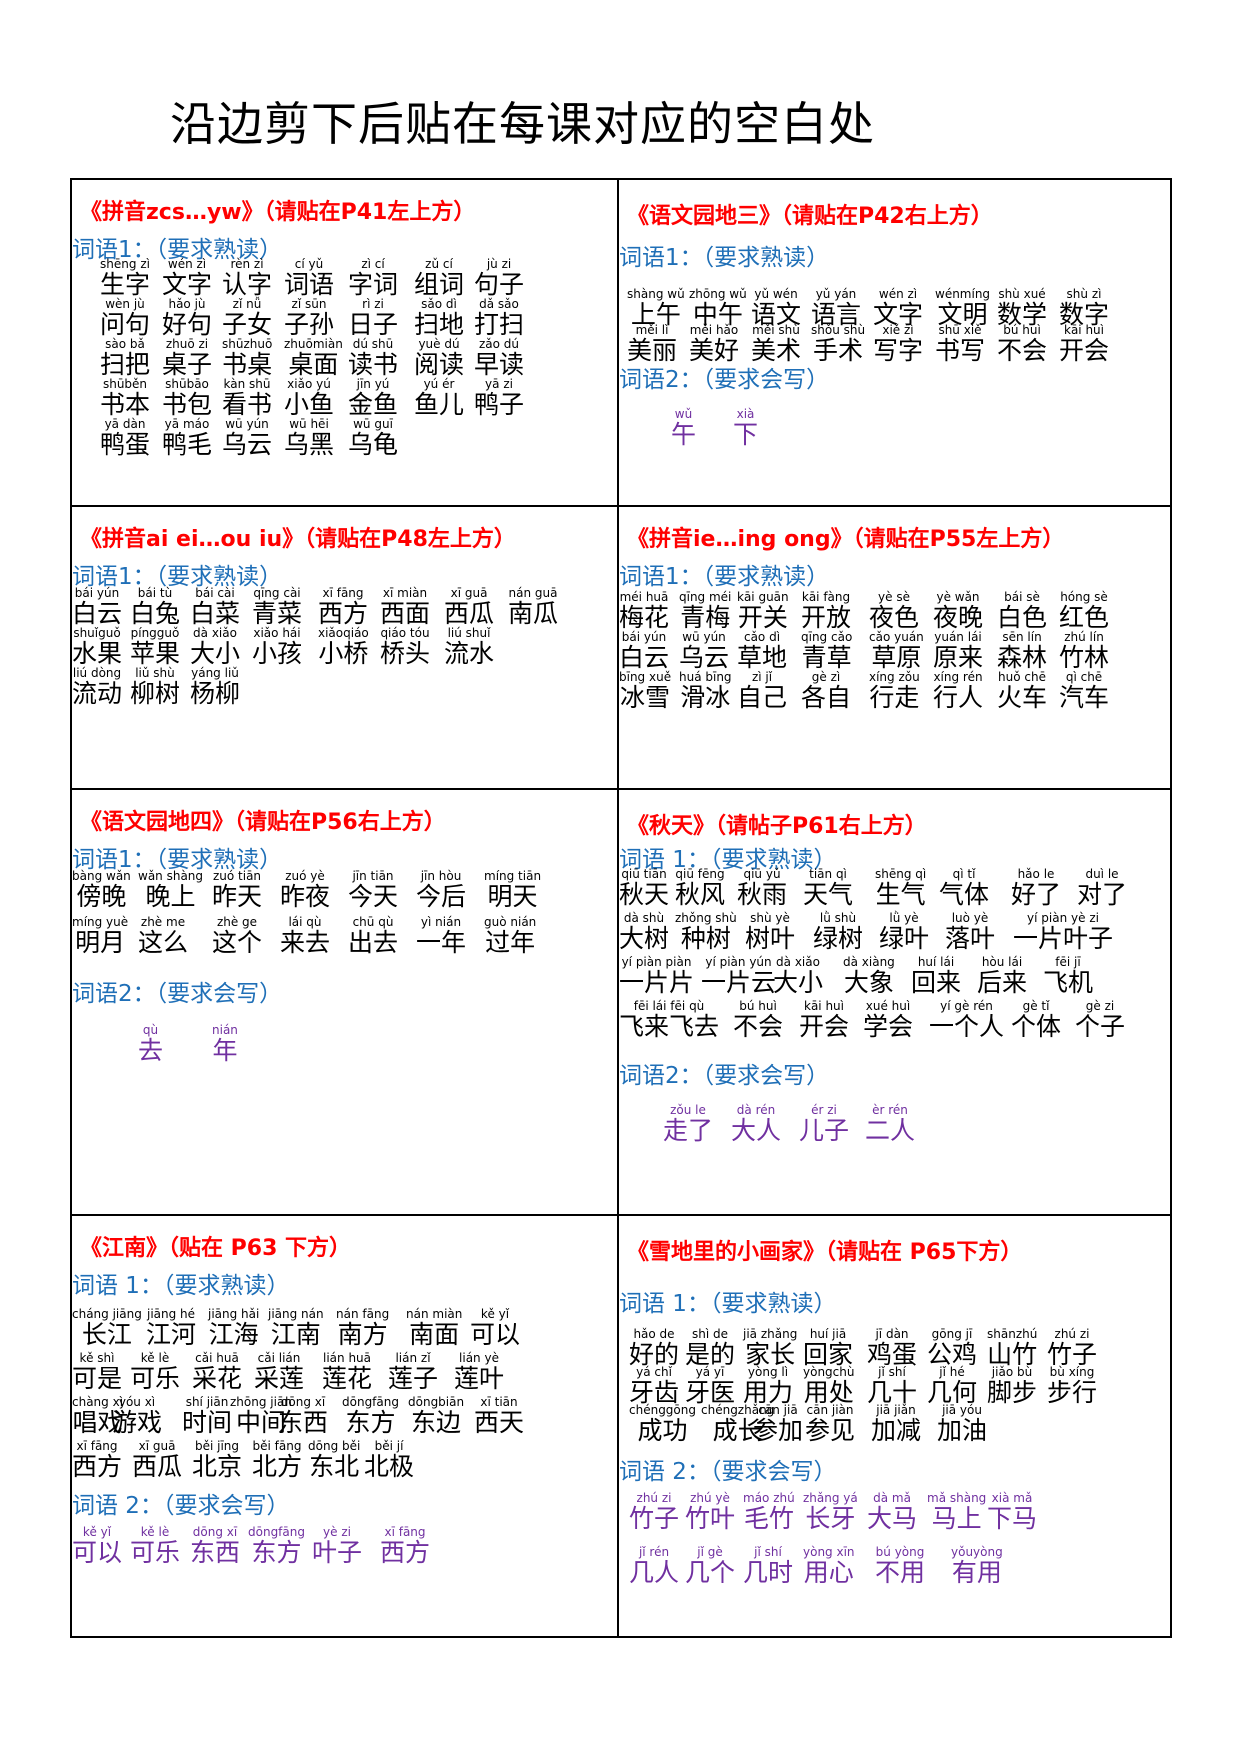 This screenshot has width=1240, height=1754. Describe the element at coordinates (155, 673) in the screenshot. I see `pinyin: liǔ shù` at that location.